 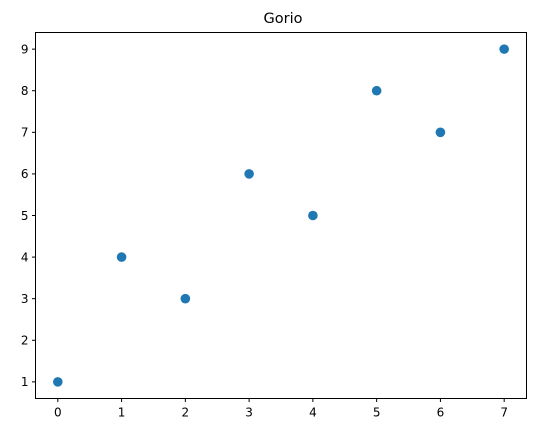 I want to click on y-tick-label: 9, so click(x=25, y=49).